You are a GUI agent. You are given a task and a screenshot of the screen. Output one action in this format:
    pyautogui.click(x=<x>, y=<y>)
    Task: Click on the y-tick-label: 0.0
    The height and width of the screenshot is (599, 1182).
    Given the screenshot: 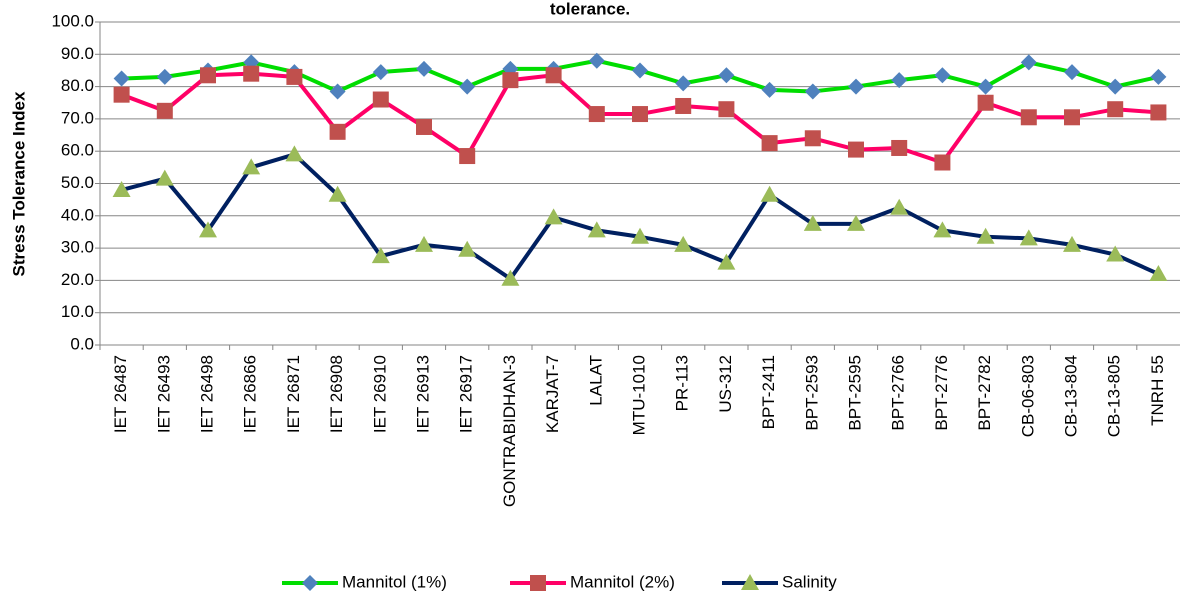 What is the action you would take?
    pyautogui.click(x=82, y=343)
    